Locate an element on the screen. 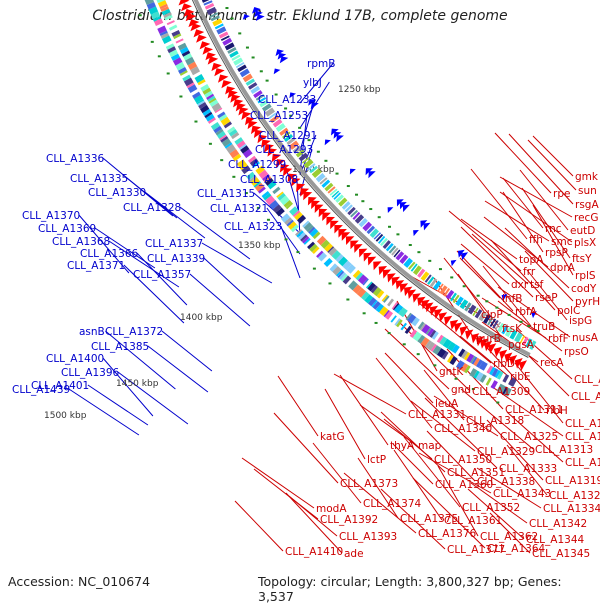 Image resolution: width=600 pixels, height=604 pixels. gene-label-forward: katG is located at coordinates (332, 437).